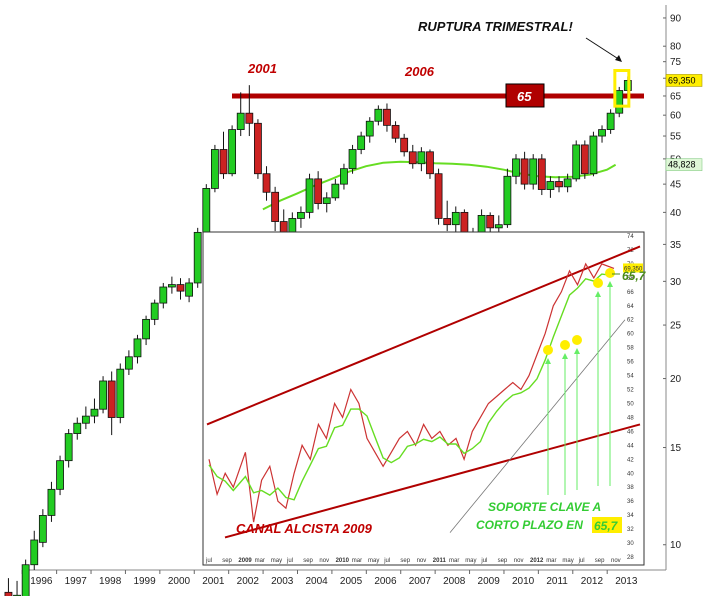 This screenshot has height=596, width=703. Describe the element at coordinates (385, 581) in the screenshot. I see `x-tick-label: 2006` at that location.